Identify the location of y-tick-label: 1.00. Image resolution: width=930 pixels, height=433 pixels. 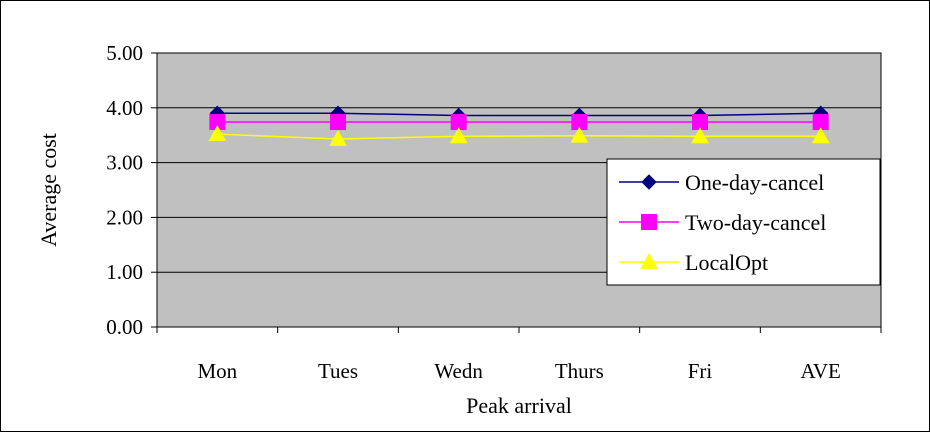
(124, 272).